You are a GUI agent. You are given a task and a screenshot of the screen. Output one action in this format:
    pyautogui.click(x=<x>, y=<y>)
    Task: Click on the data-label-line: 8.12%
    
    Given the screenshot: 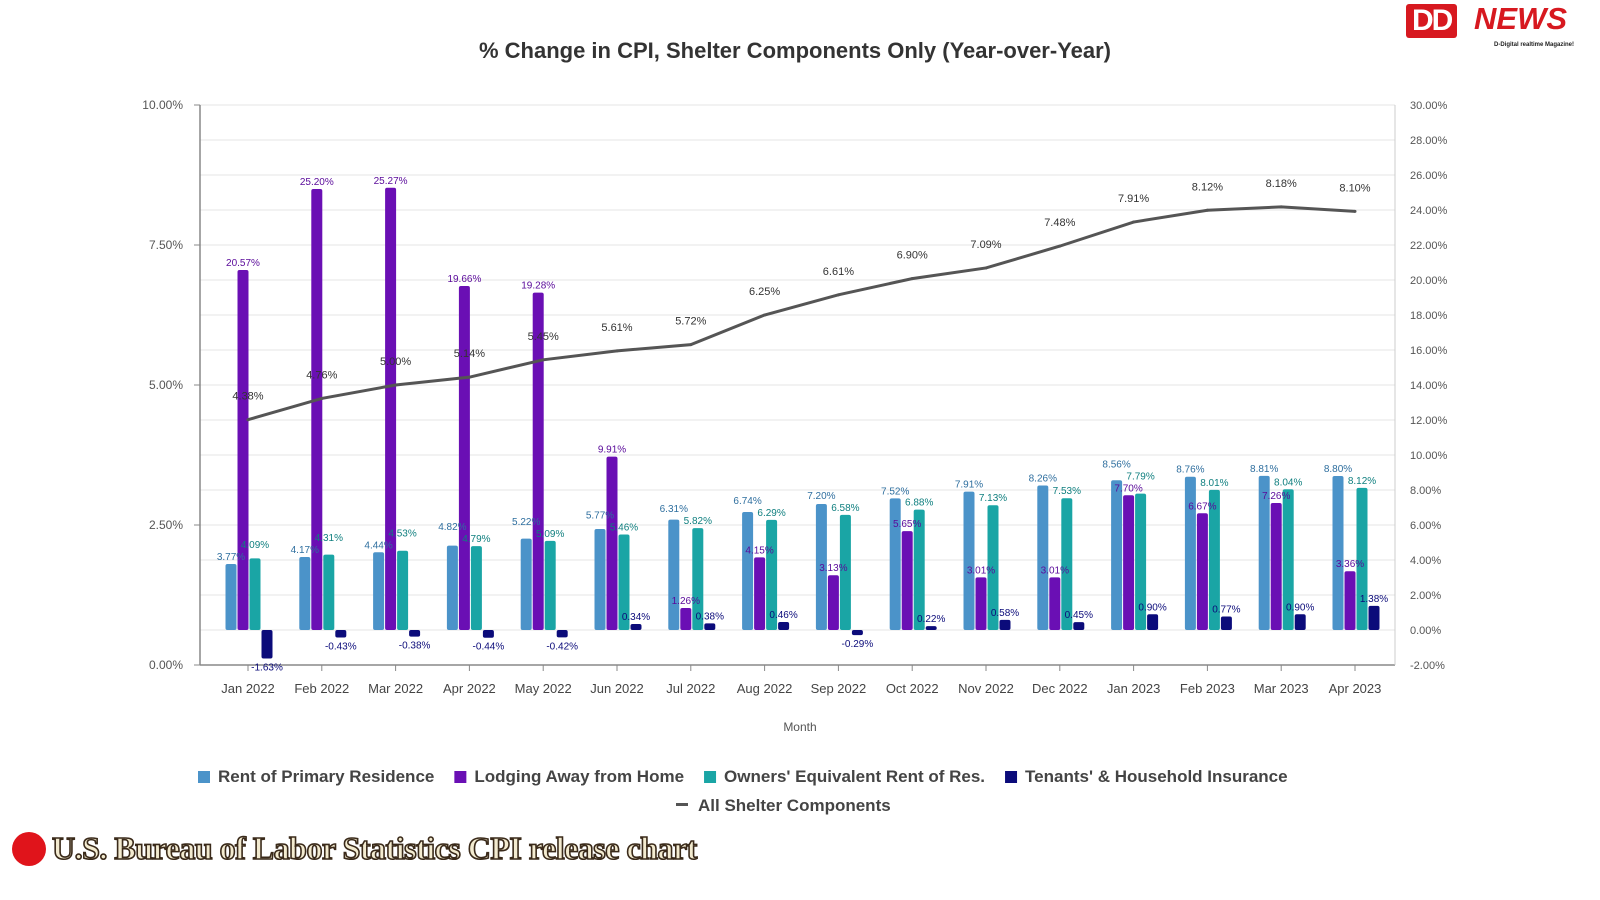 What is the action you would take?
    pyautogui.click(x=1207, y=187)
    